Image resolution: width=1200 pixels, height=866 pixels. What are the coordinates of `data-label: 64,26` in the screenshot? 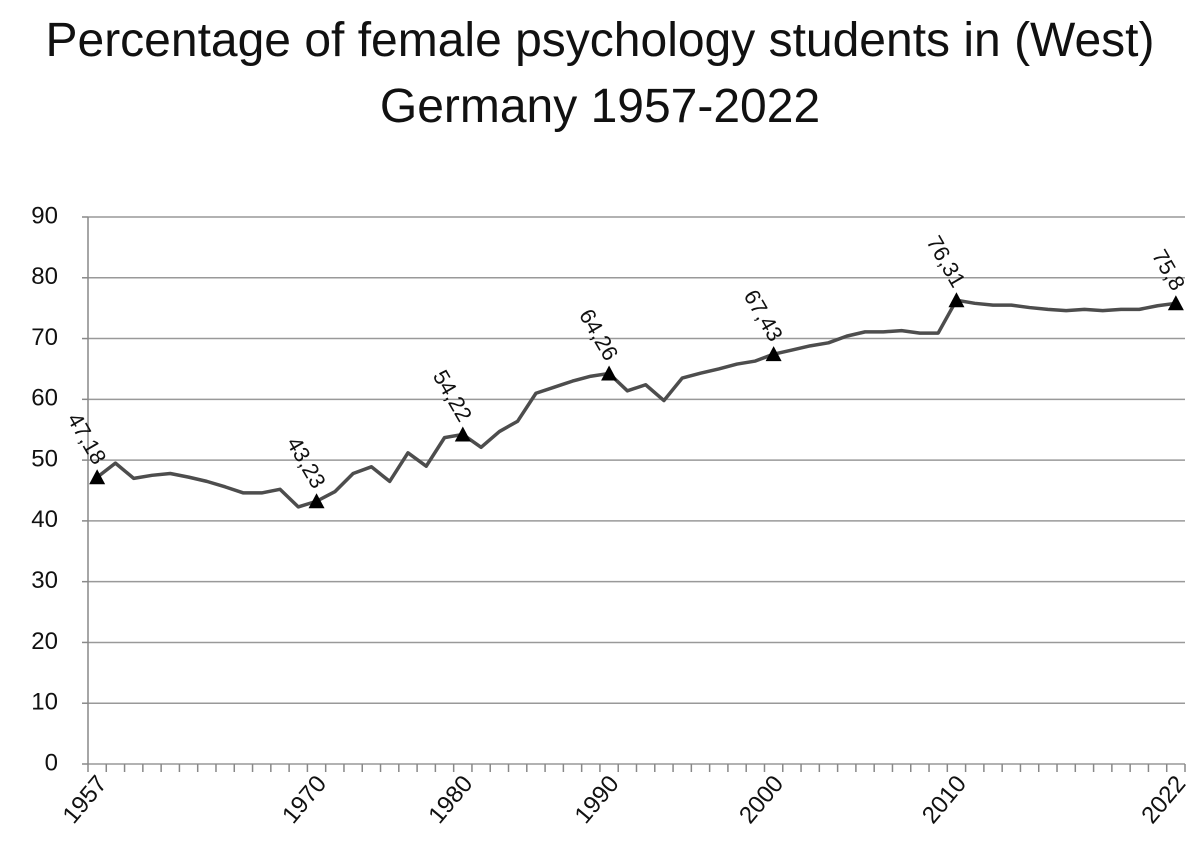 It's located at (598, 335).